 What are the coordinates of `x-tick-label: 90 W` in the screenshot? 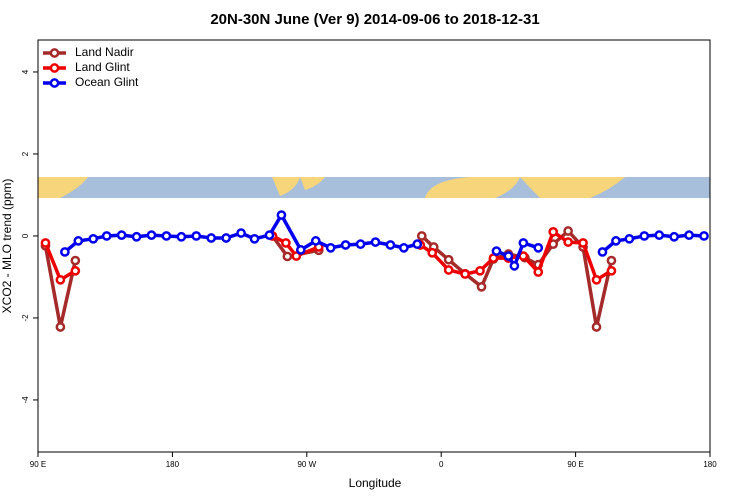 It's located at (306, 464).